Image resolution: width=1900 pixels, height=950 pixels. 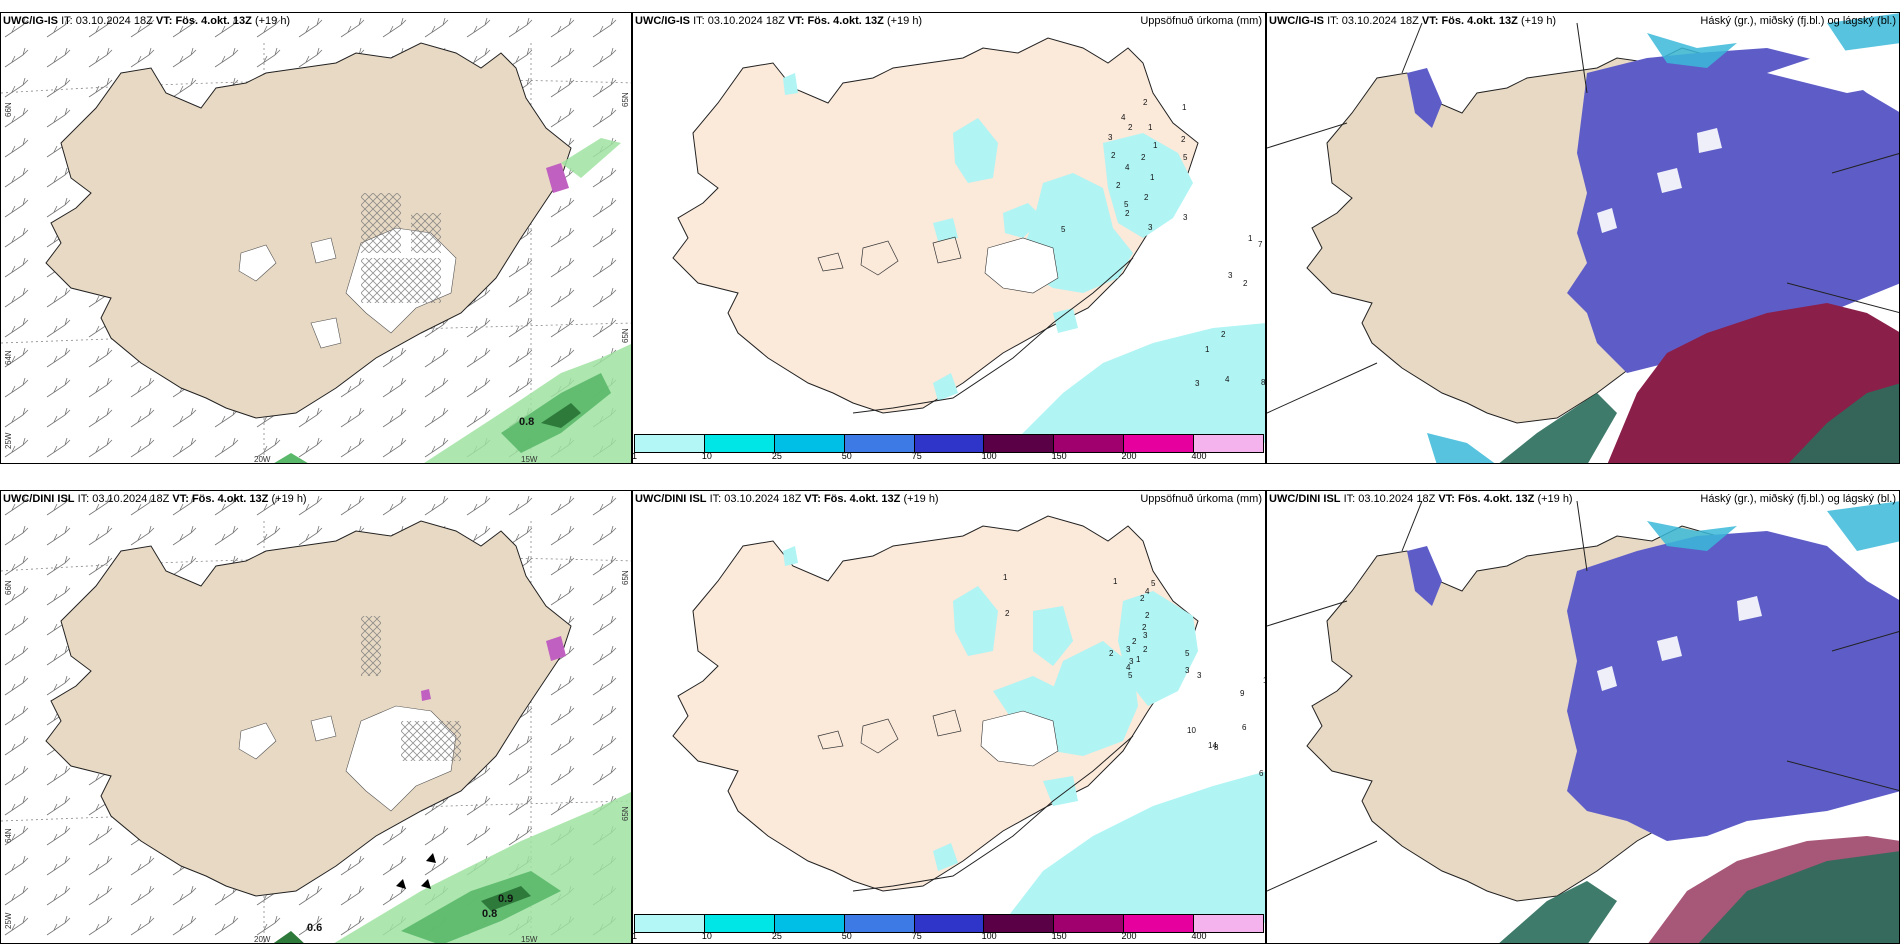 I want to click on precip-map, so click(x=968, y=719).